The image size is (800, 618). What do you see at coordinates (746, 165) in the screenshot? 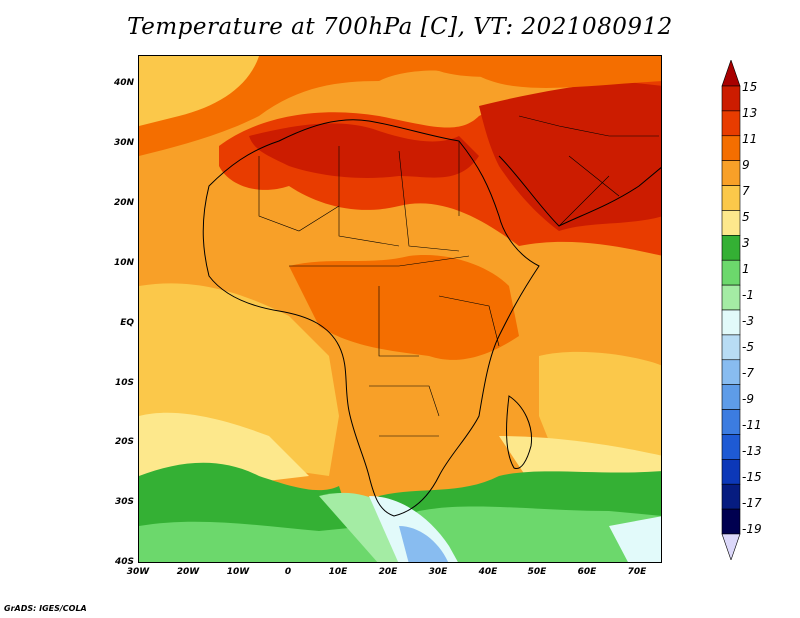
I see `colorbar-label: 9` at bounding box center [746, 165].